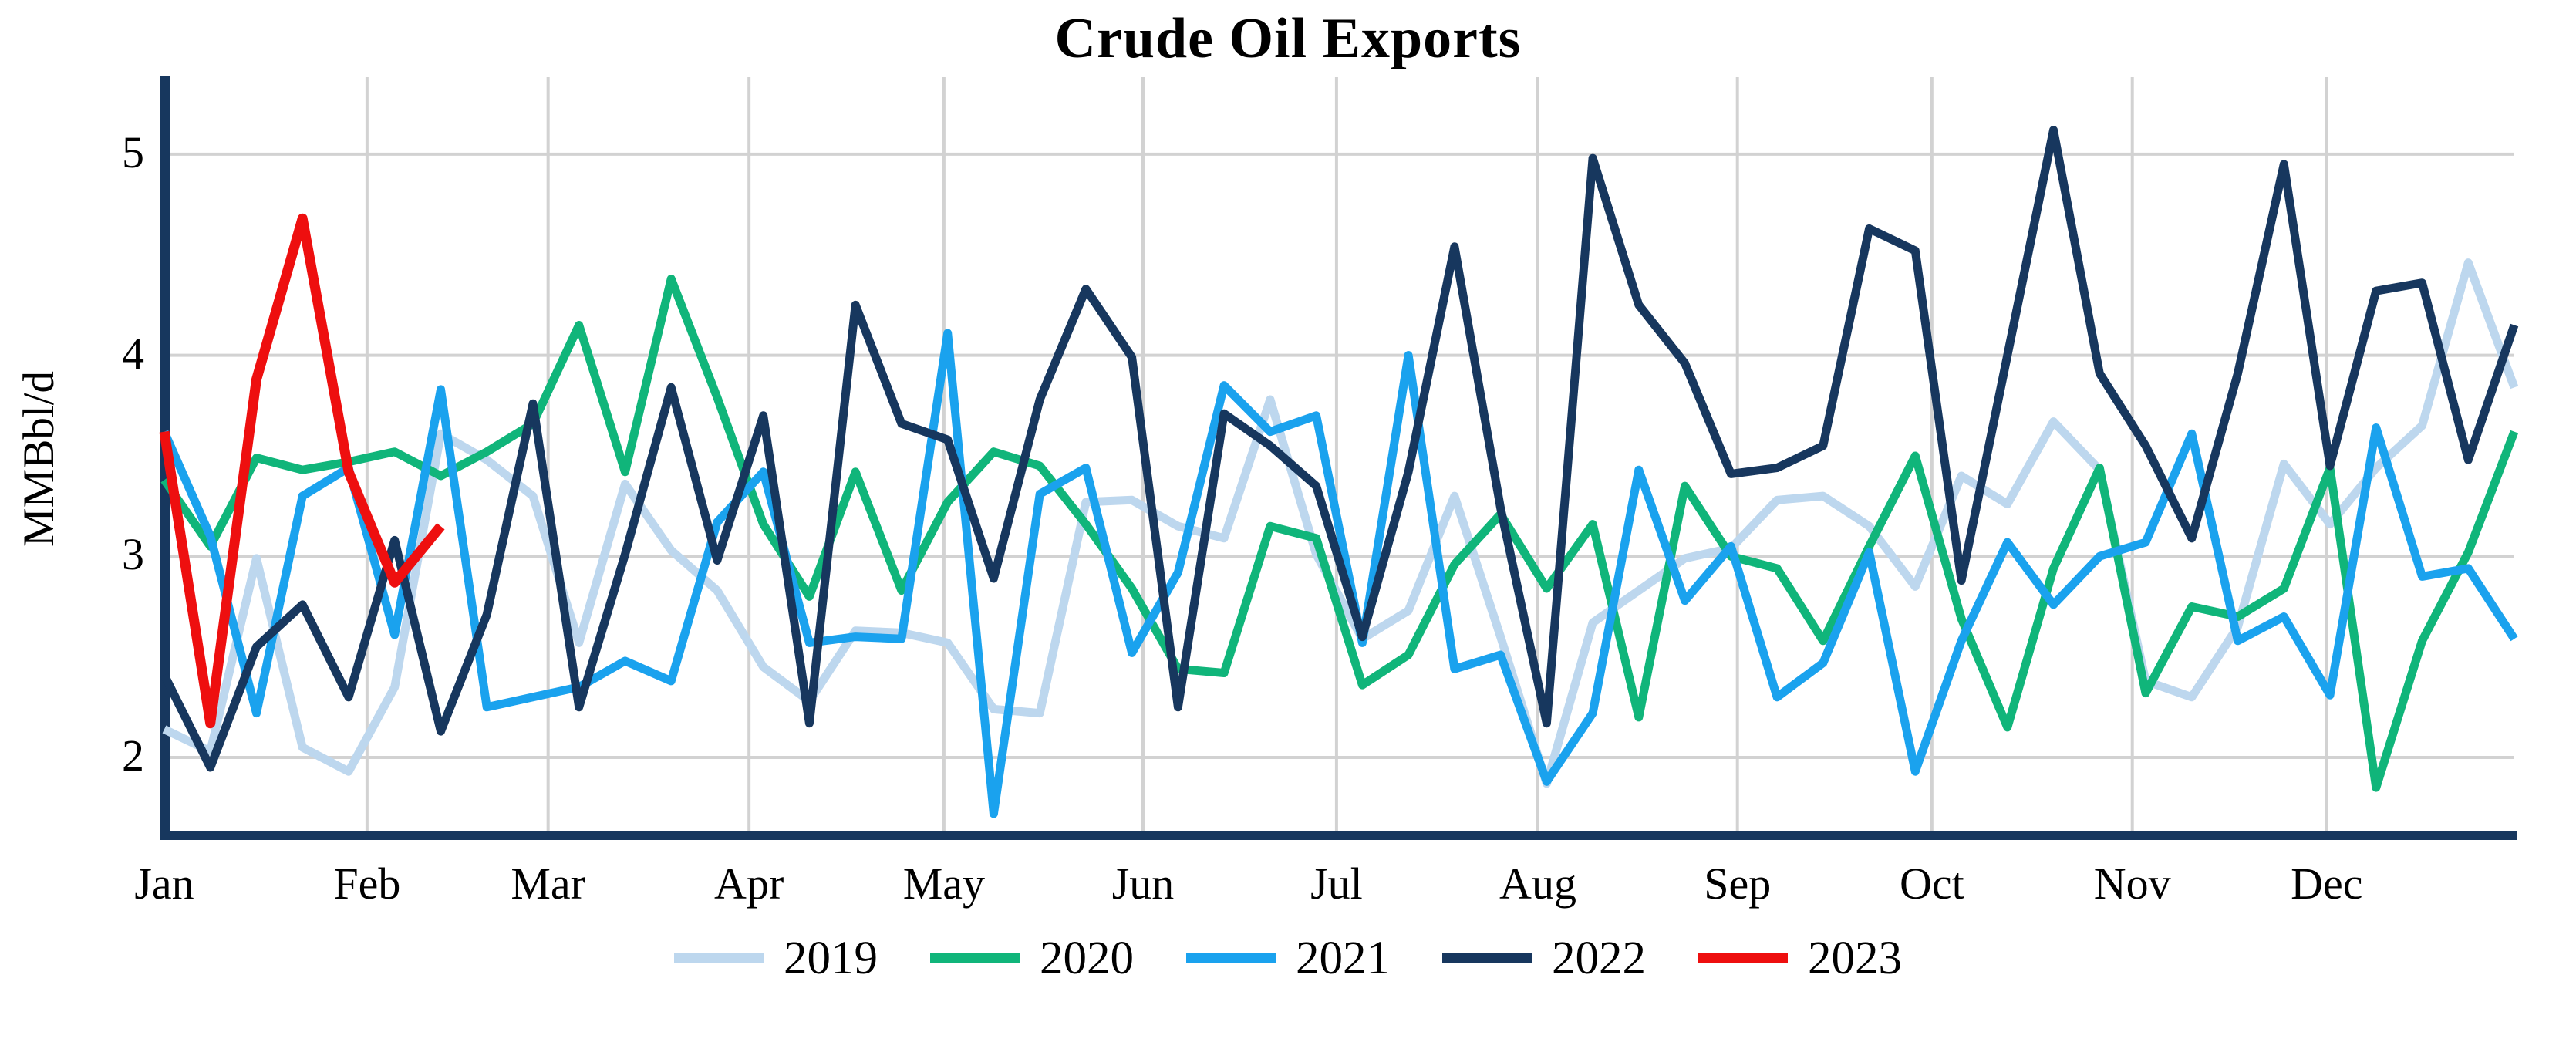  I want to click on x-tick-label-oct: Oct, so click(1931, 884).